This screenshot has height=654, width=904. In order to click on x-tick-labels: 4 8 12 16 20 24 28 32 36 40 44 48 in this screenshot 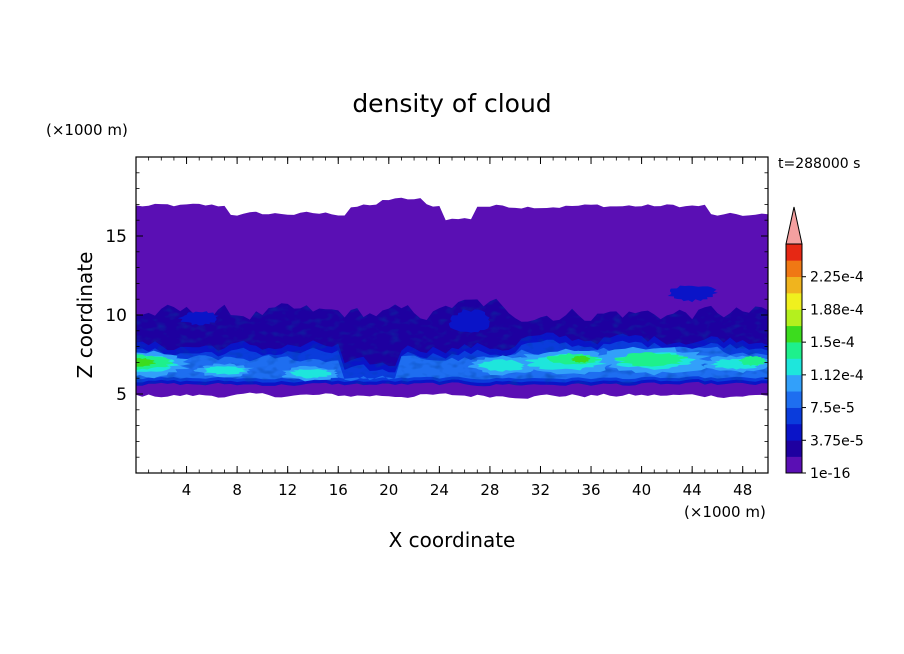, I will do `click(467, 490)`.